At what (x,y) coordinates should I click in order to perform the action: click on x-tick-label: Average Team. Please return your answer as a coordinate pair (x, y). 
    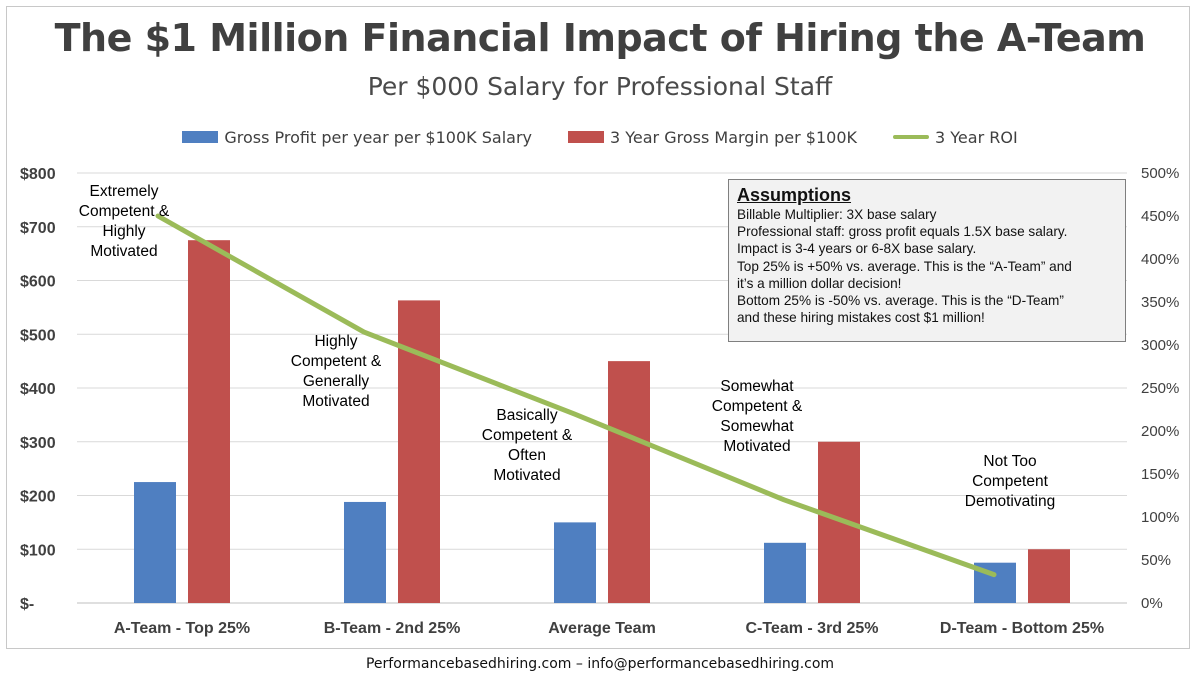
    Looking at the image, I should click on (602, 628).